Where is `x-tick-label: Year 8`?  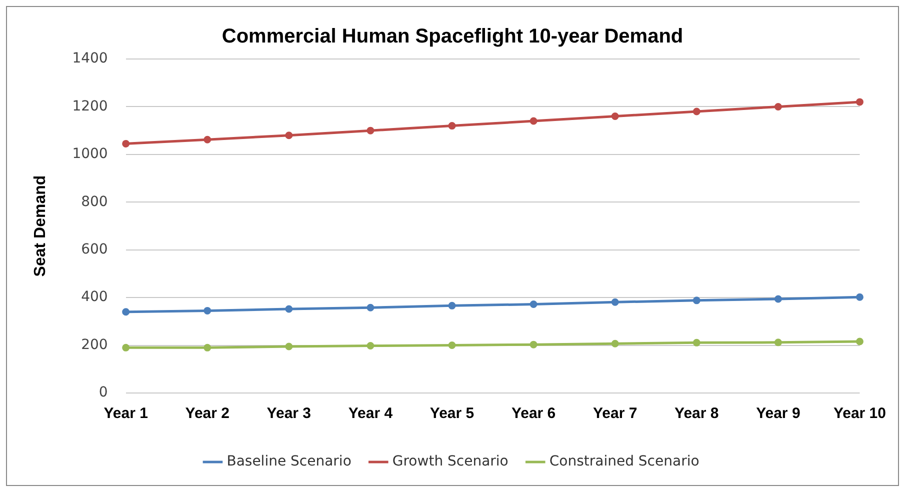 x-tick-label: Year 8 is located at coordinates (696, 413).